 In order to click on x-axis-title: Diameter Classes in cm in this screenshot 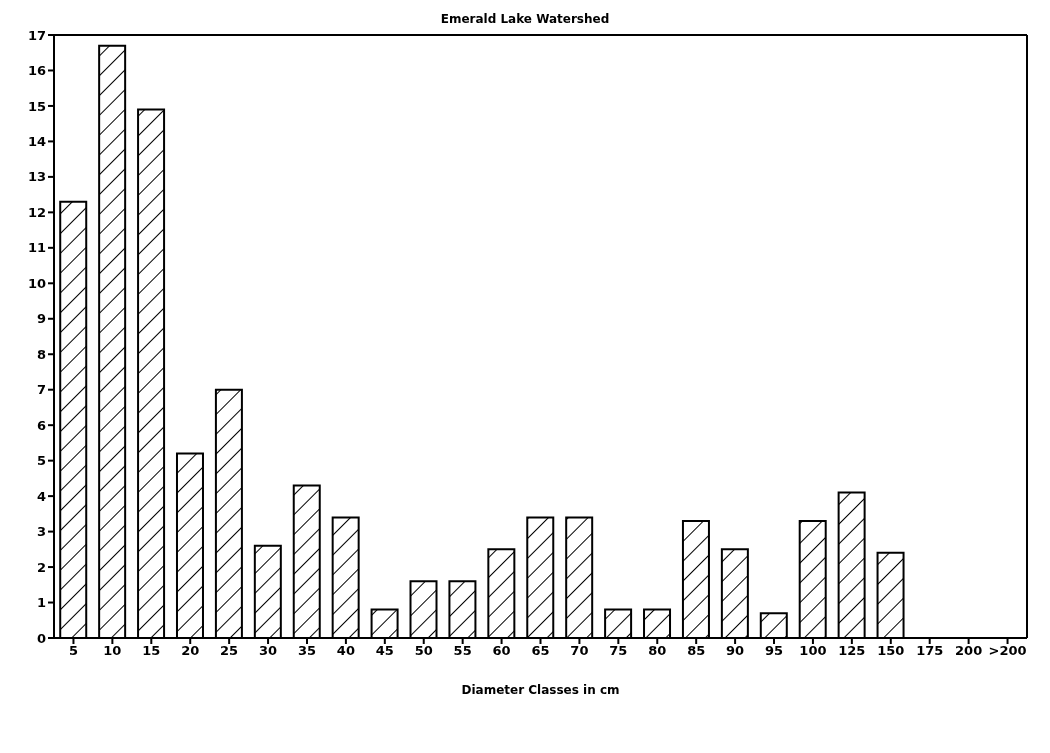, I will do `click(540, 690)`.